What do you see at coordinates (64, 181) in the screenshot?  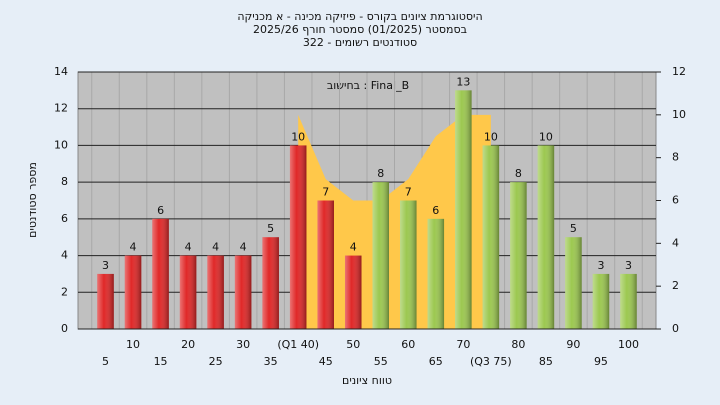 I see `y-tick-label: 8` at bounding box center [64, 181].